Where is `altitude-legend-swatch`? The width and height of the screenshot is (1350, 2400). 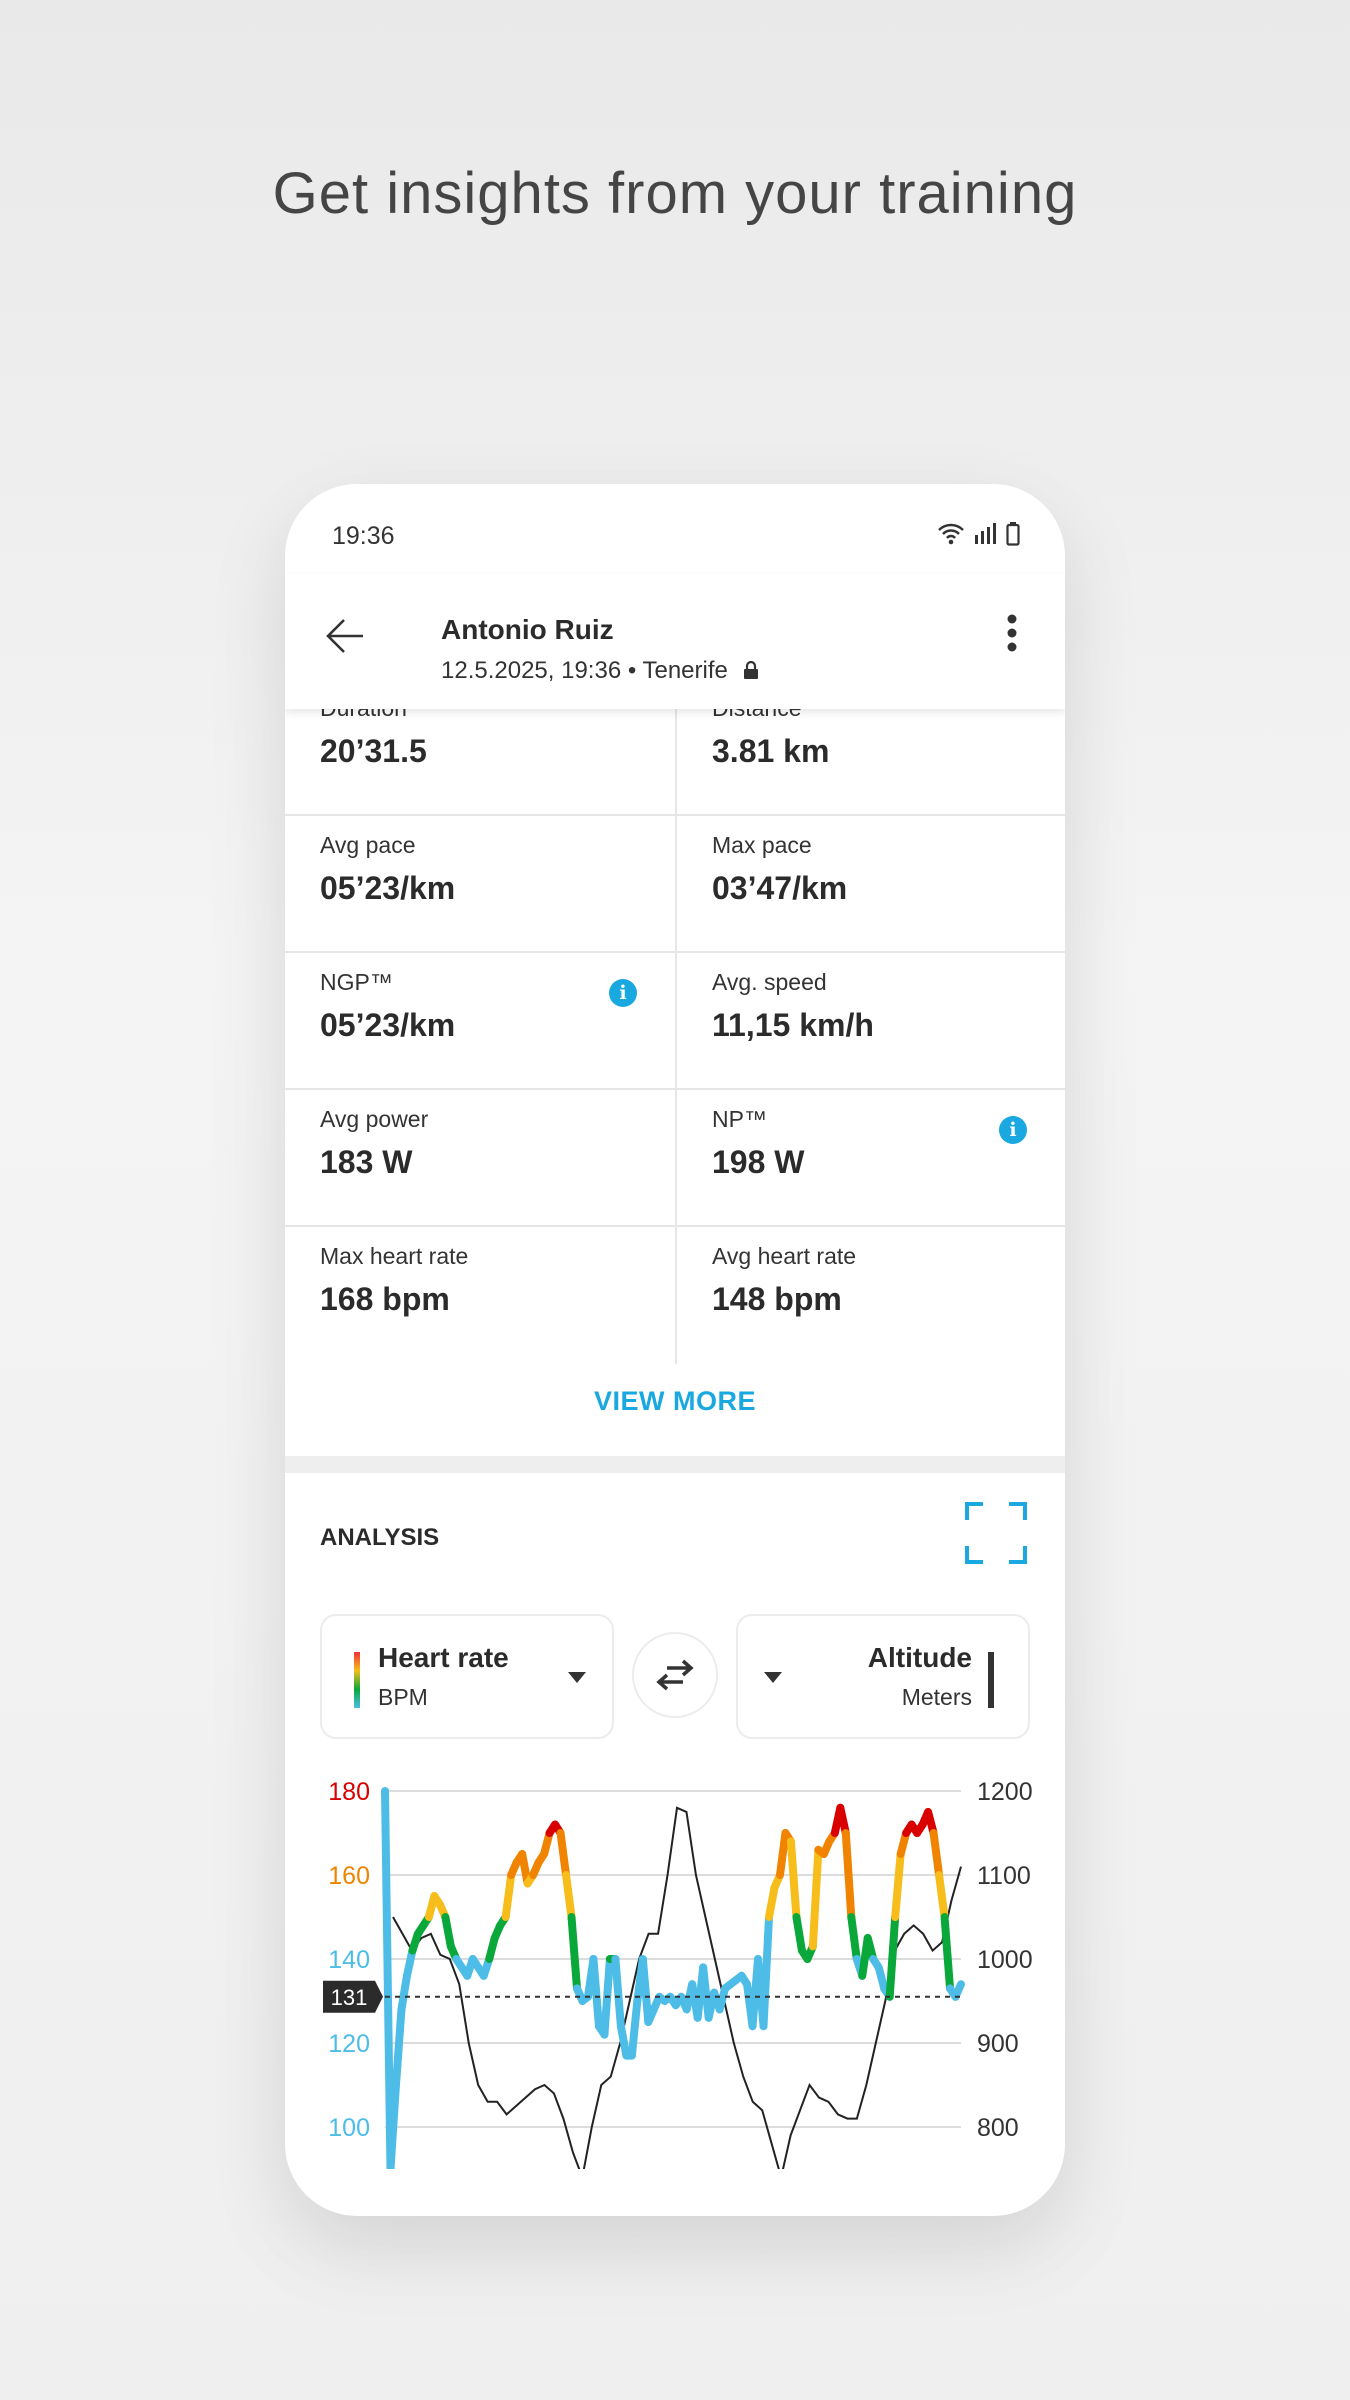 altitude-legend-swatch is located at coordinates (991, 1680).